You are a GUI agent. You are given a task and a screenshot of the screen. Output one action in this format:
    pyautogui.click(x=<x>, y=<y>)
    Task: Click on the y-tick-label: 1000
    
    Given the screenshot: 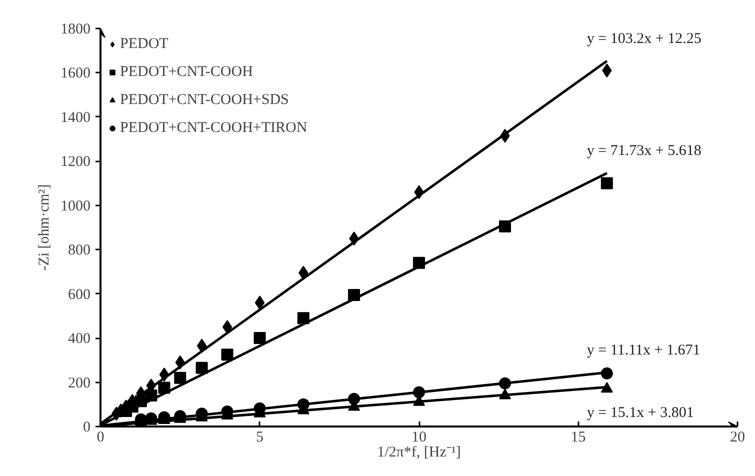 What is the action you would take?
    pyautogui.click(x=75, y=206)
    